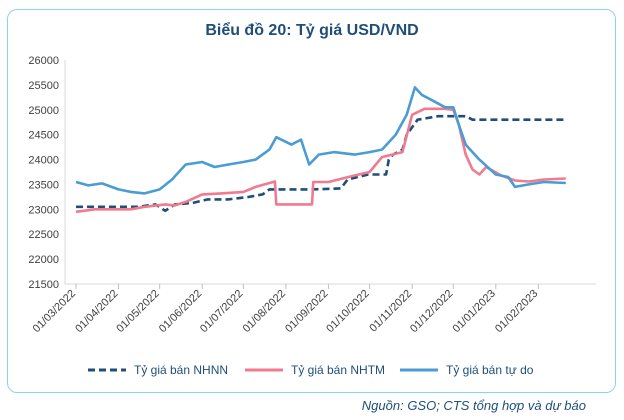 The image size is (624, 420). Describe the element at coordinates (43, 185) in the screenshot. I see `y-tick-label: 23500` at that location.